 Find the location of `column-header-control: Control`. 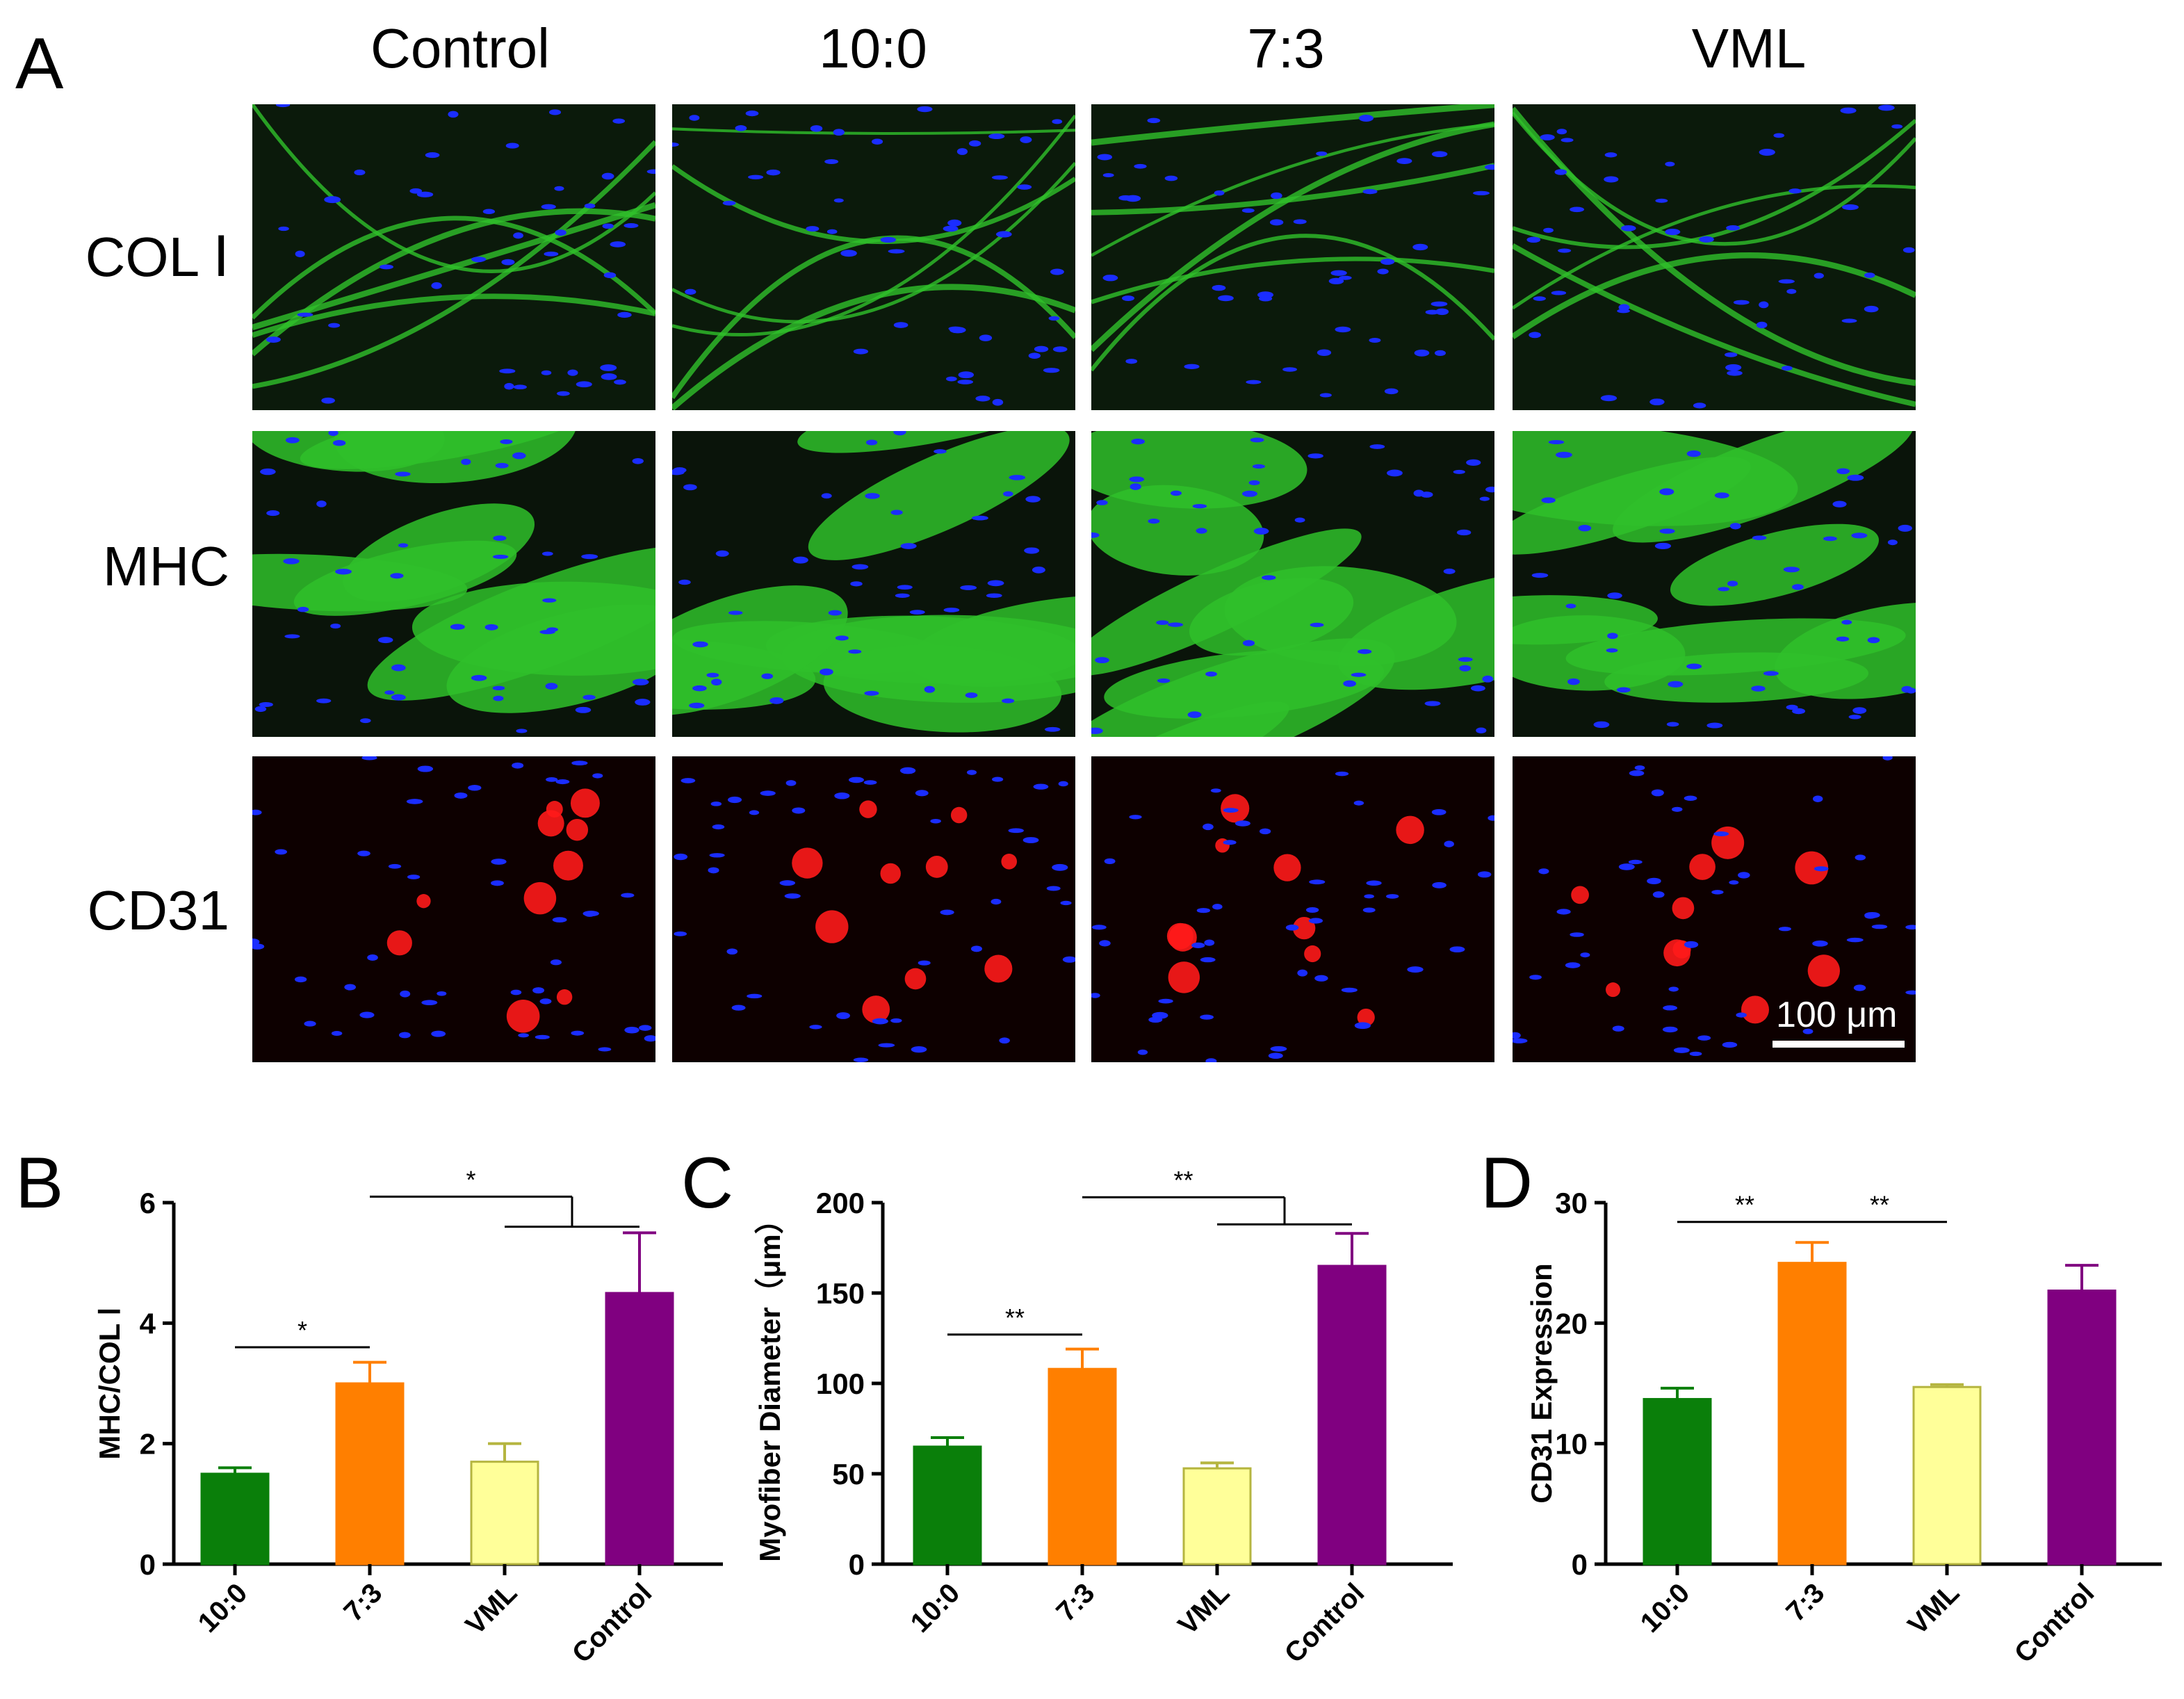

column-header-control: Control is located at coordinates (460, 48).